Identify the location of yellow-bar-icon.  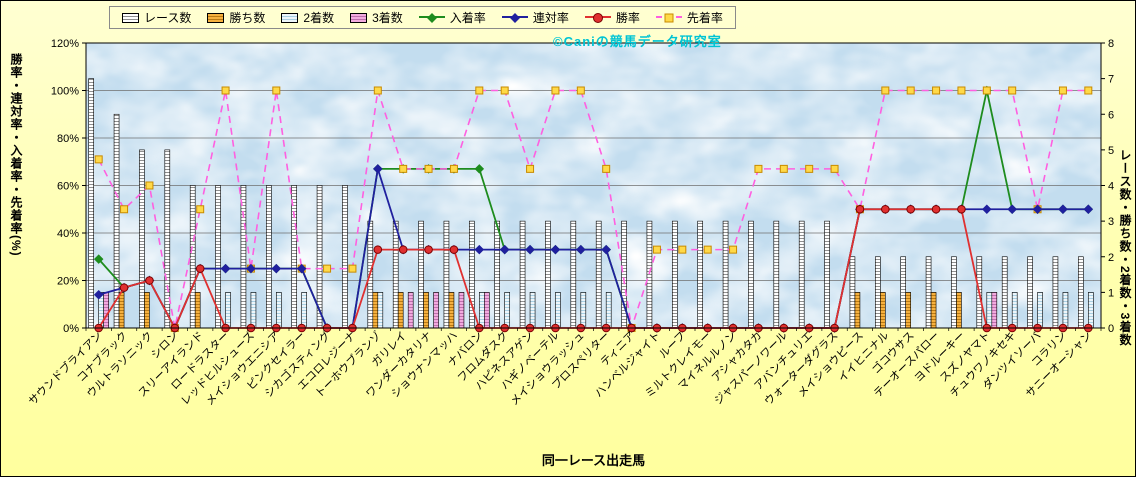
(216, 17).